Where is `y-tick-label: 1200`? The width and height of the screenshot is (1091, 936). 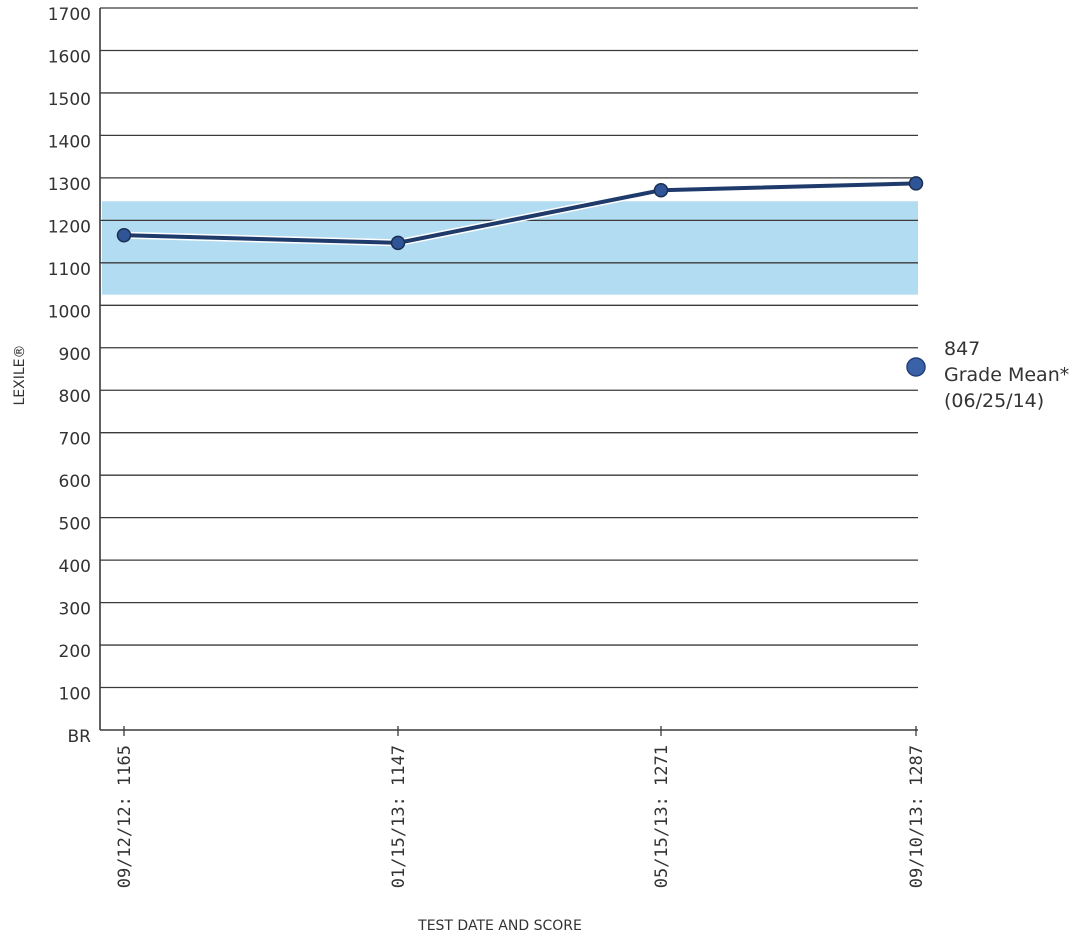
y-tick-label: 1200 is located at coordinates (69, 227).